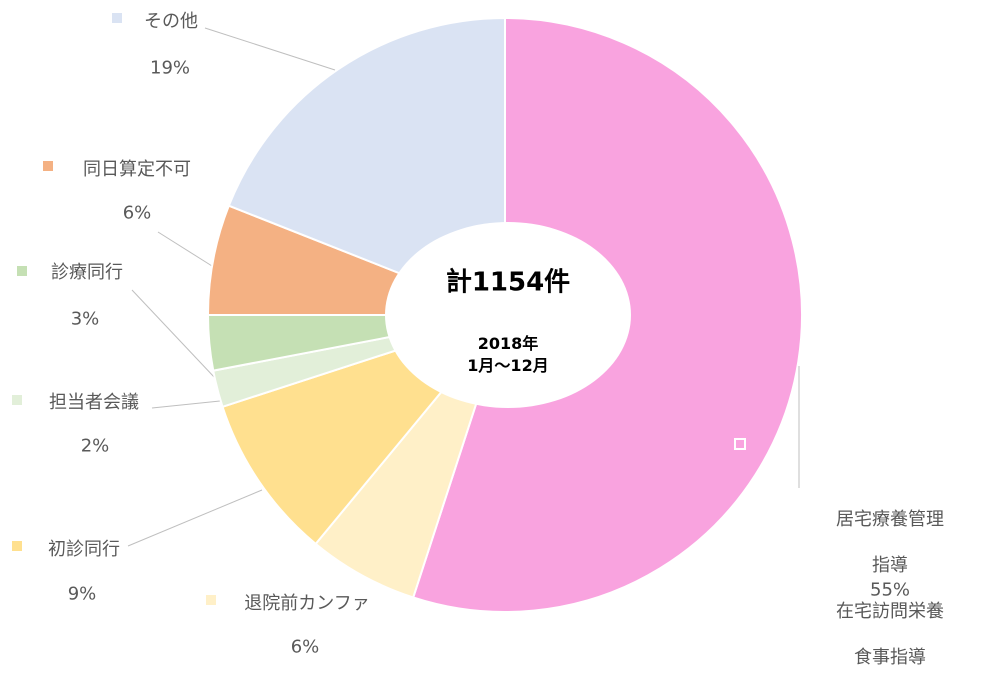  I want to click on value-label: 9%, so click(82, 594).